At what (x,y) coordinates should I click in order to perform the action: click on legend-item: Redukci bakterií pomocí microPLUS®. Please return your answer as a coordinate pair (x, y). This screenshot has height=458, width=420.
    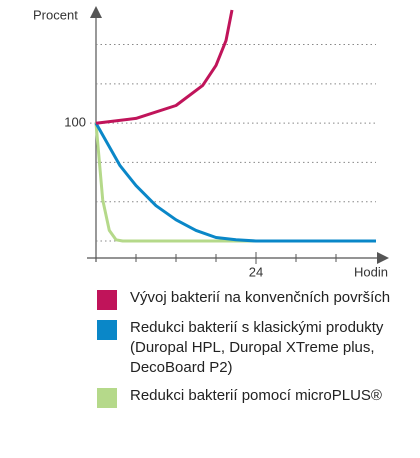
    Looking at the image, I should click on (247, 397).